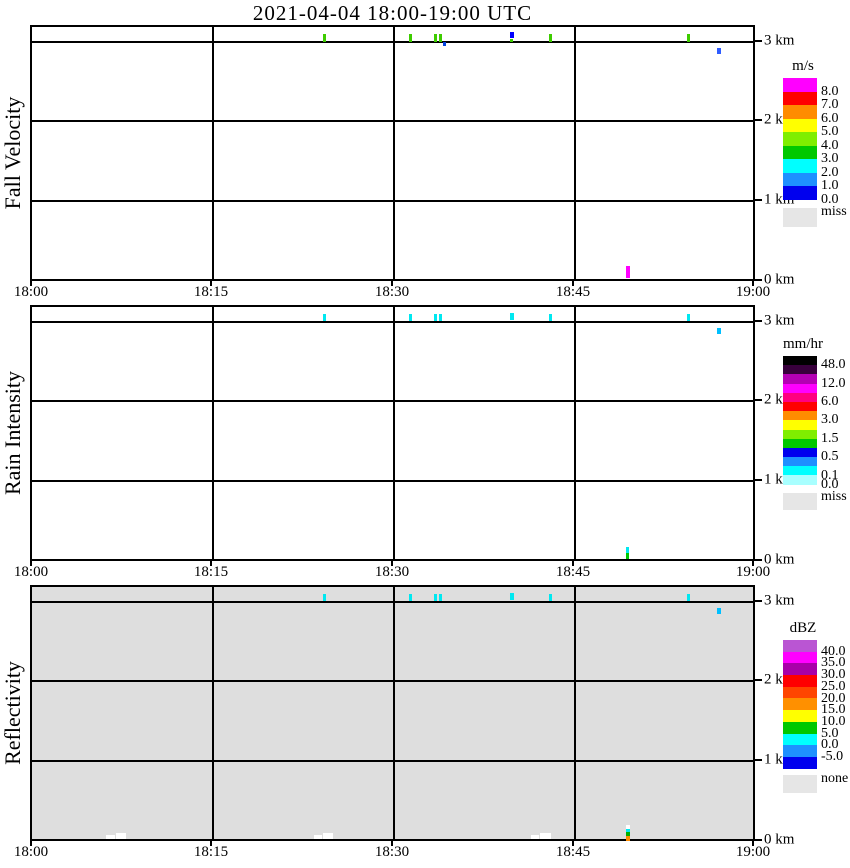 This screenshot has width=850, height=868. What do you see at coordinates (830, 172) in the screenshot?
I see `legend-value-label: 2.0` at bounding box center [830, 172].